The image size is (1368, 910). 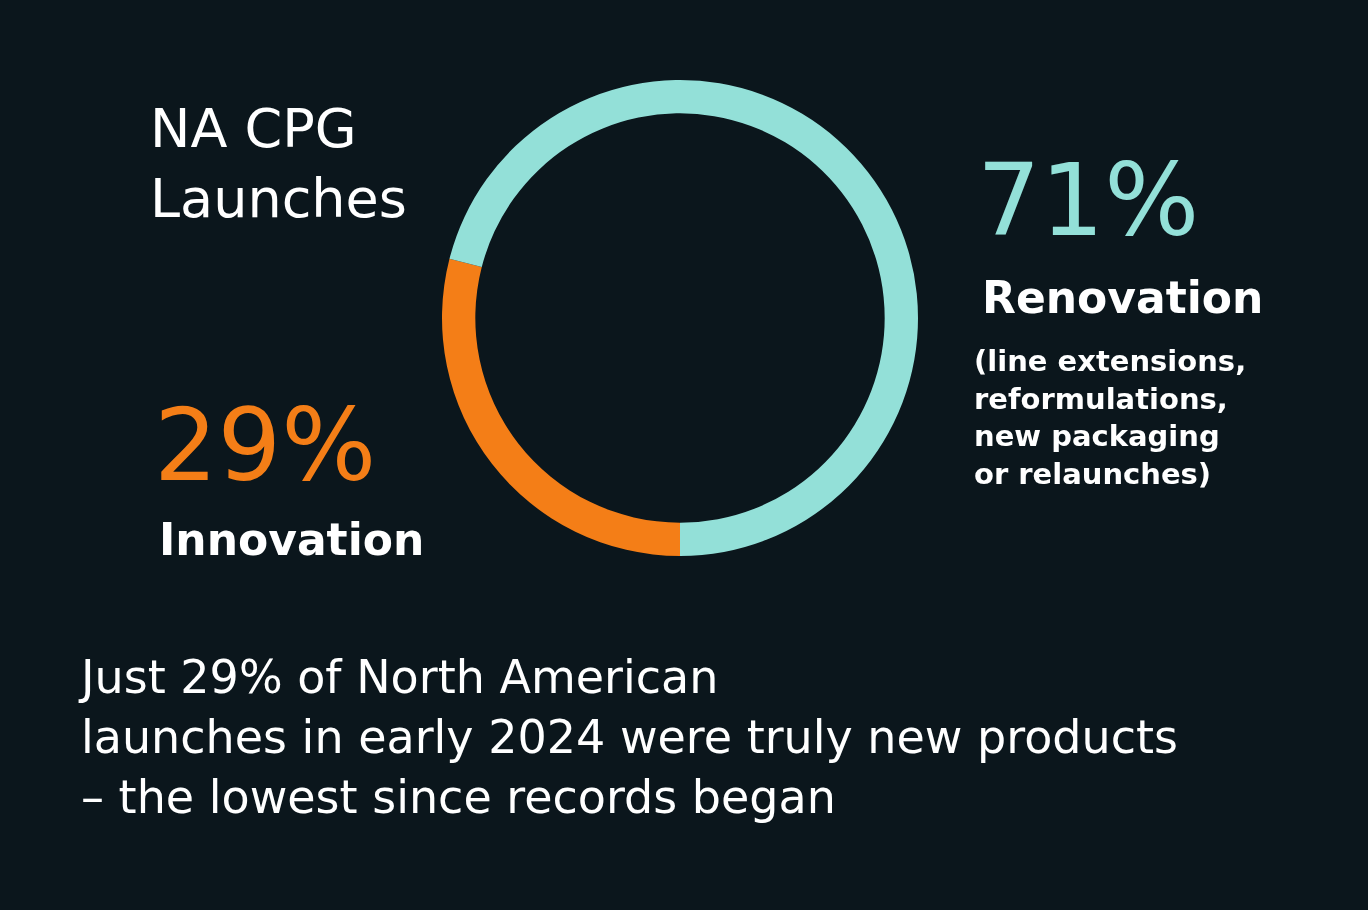 I want to click on donut-slice, so click(x=561, y=407).